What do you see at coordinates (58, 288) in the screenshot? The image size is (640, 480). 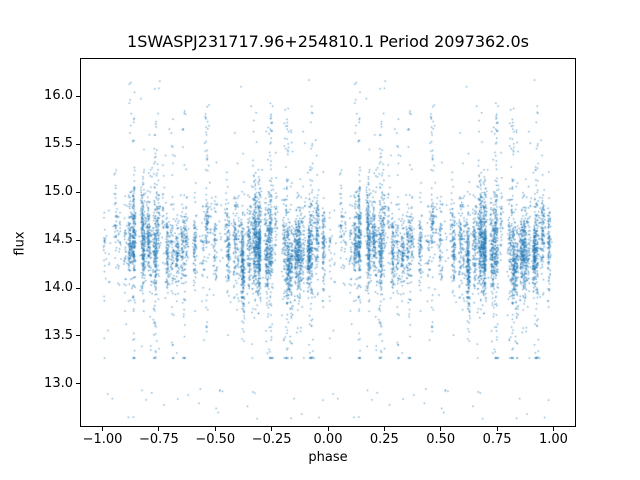 I see `y-tick-label: 14.0` at bounding box center [58, 288].